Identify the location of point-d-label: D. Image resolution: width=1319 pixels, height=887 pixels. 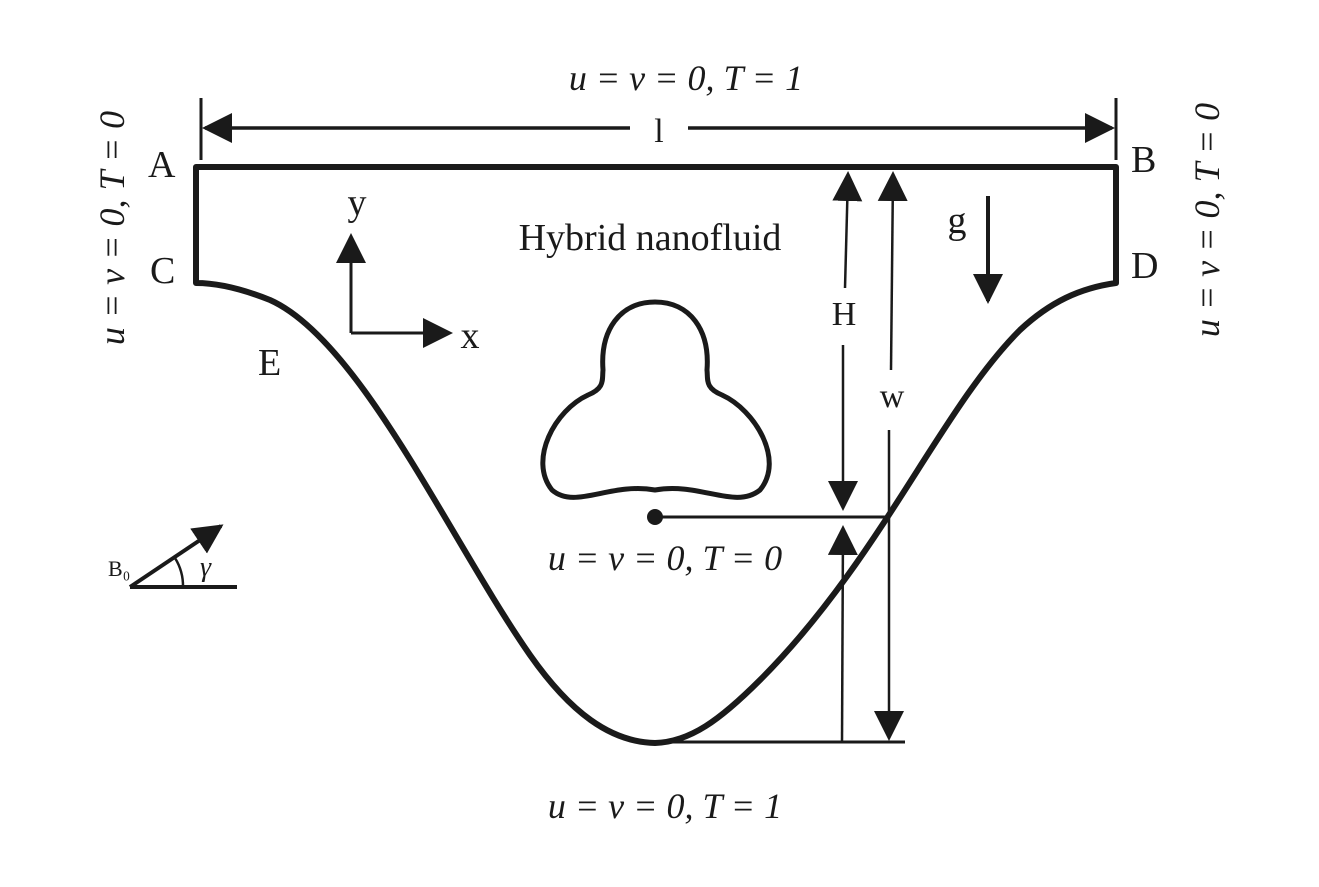
(1144, 266).